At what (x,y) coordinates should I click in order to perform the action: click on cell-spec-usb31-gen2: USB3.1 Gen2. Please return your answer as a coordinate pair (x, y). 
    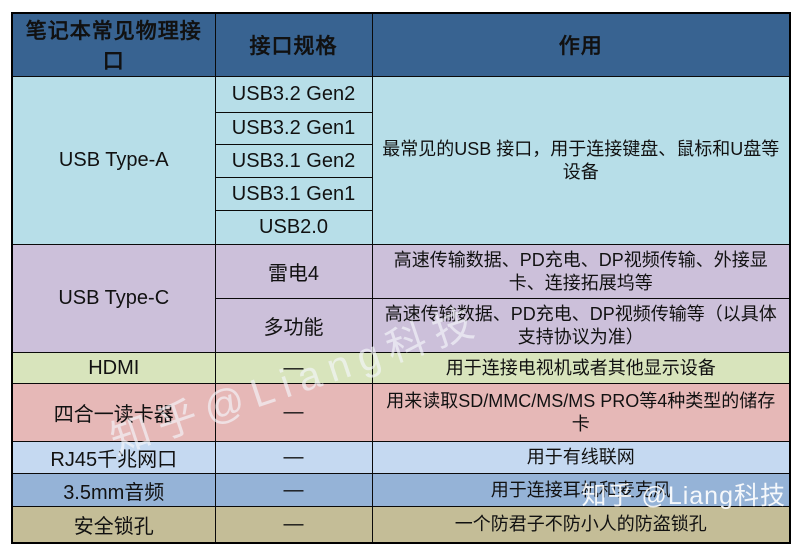
    Looking at the image, I should click on (293, 161).